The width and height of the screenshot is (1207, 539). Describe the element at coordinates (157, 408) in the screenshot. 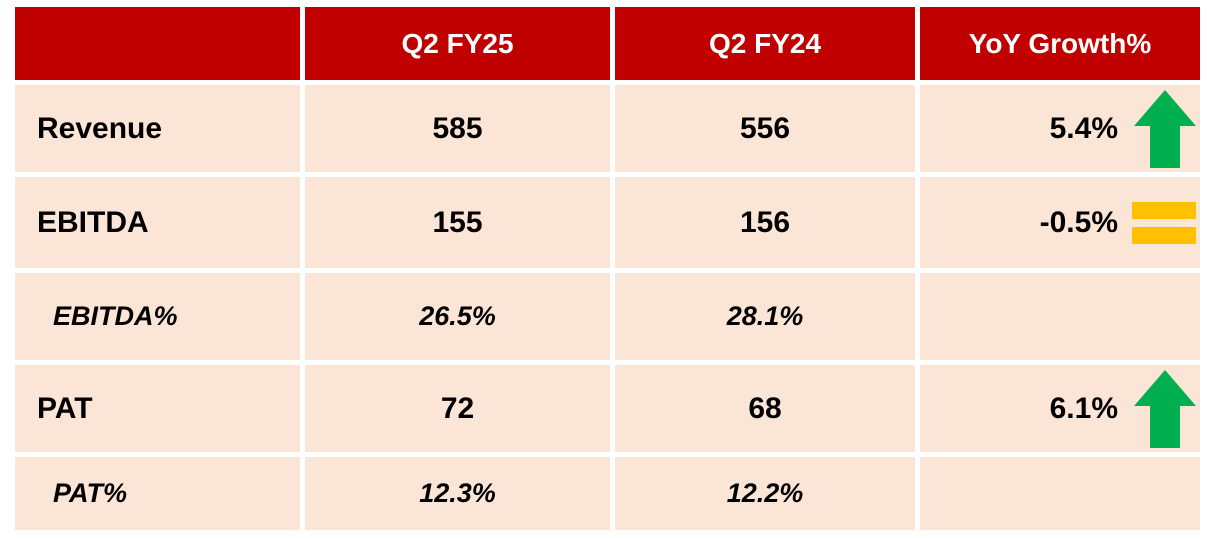

I see `row-label: PAT` at that location.